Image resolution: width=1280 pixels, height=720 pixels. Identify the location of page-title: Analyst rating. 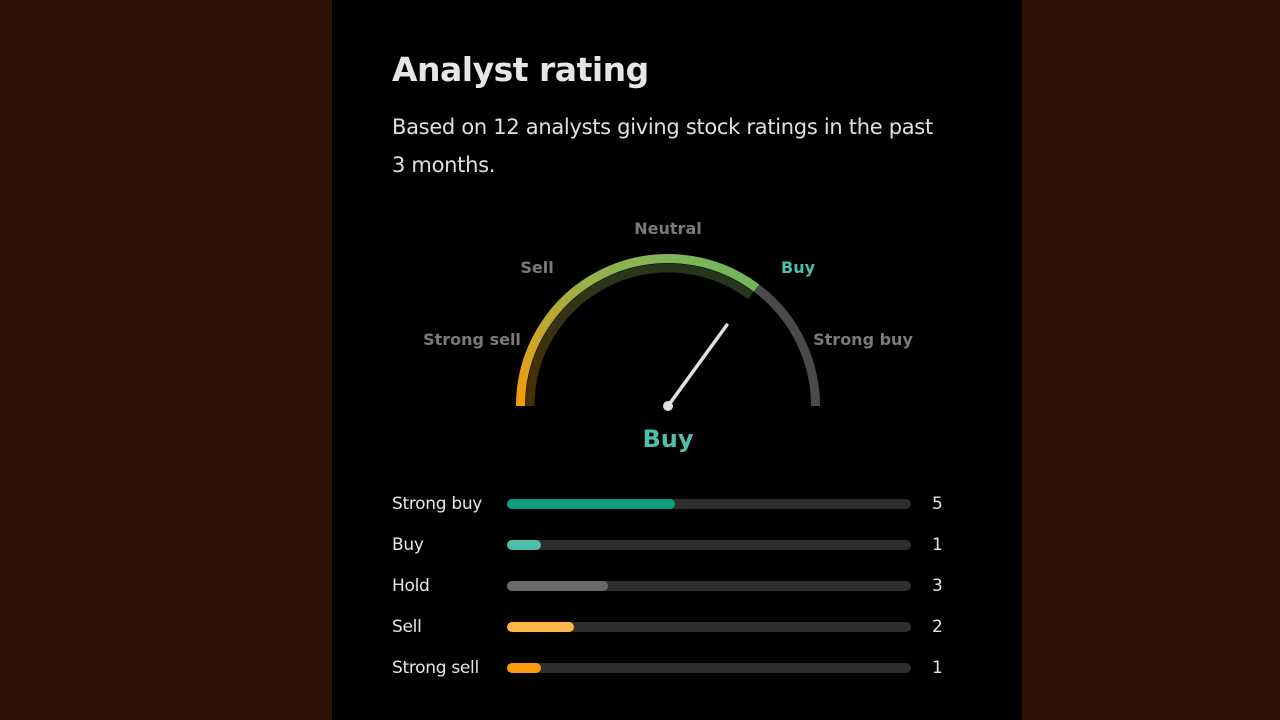
(520, 69).